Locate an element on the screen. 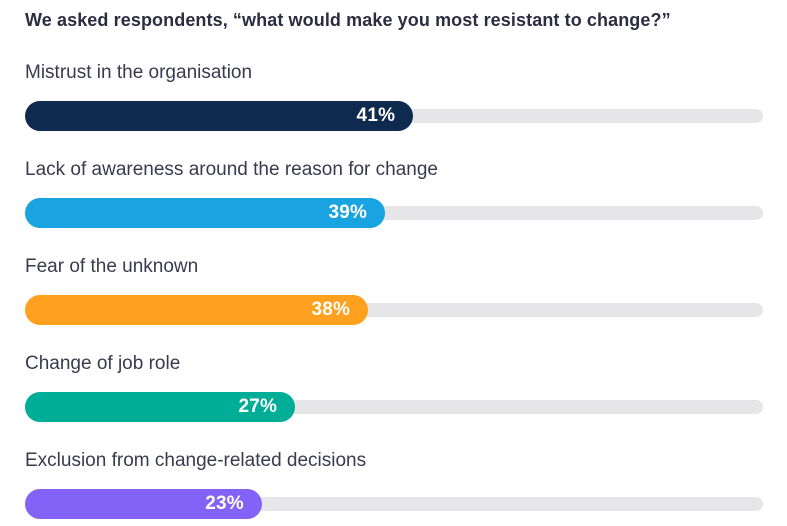  bar-label: Exclusion from change-related decisions is located at coordinates (196, 460).